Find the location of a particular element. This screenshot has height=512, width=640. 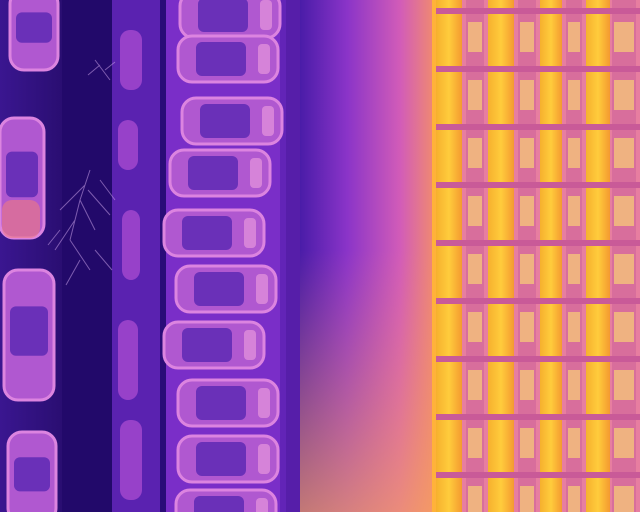

plaza-warm-bottom is located at coordinates (367, 381).